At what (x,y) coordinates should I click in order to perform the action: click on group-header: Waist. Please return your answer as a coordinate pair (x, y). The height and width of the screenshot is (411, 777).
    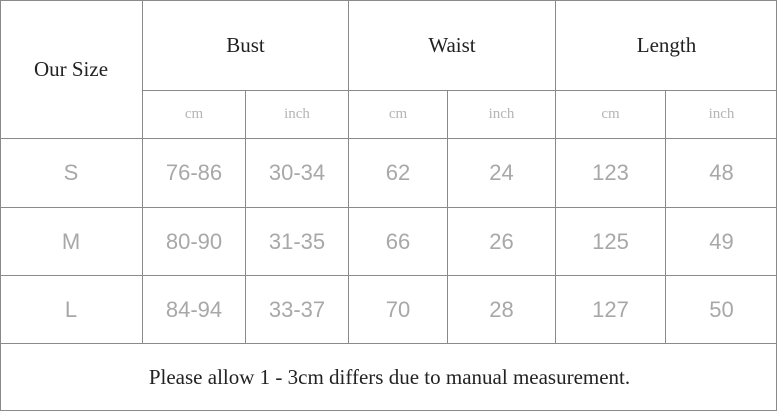
    Looking at the image, I should click on (452, 46).